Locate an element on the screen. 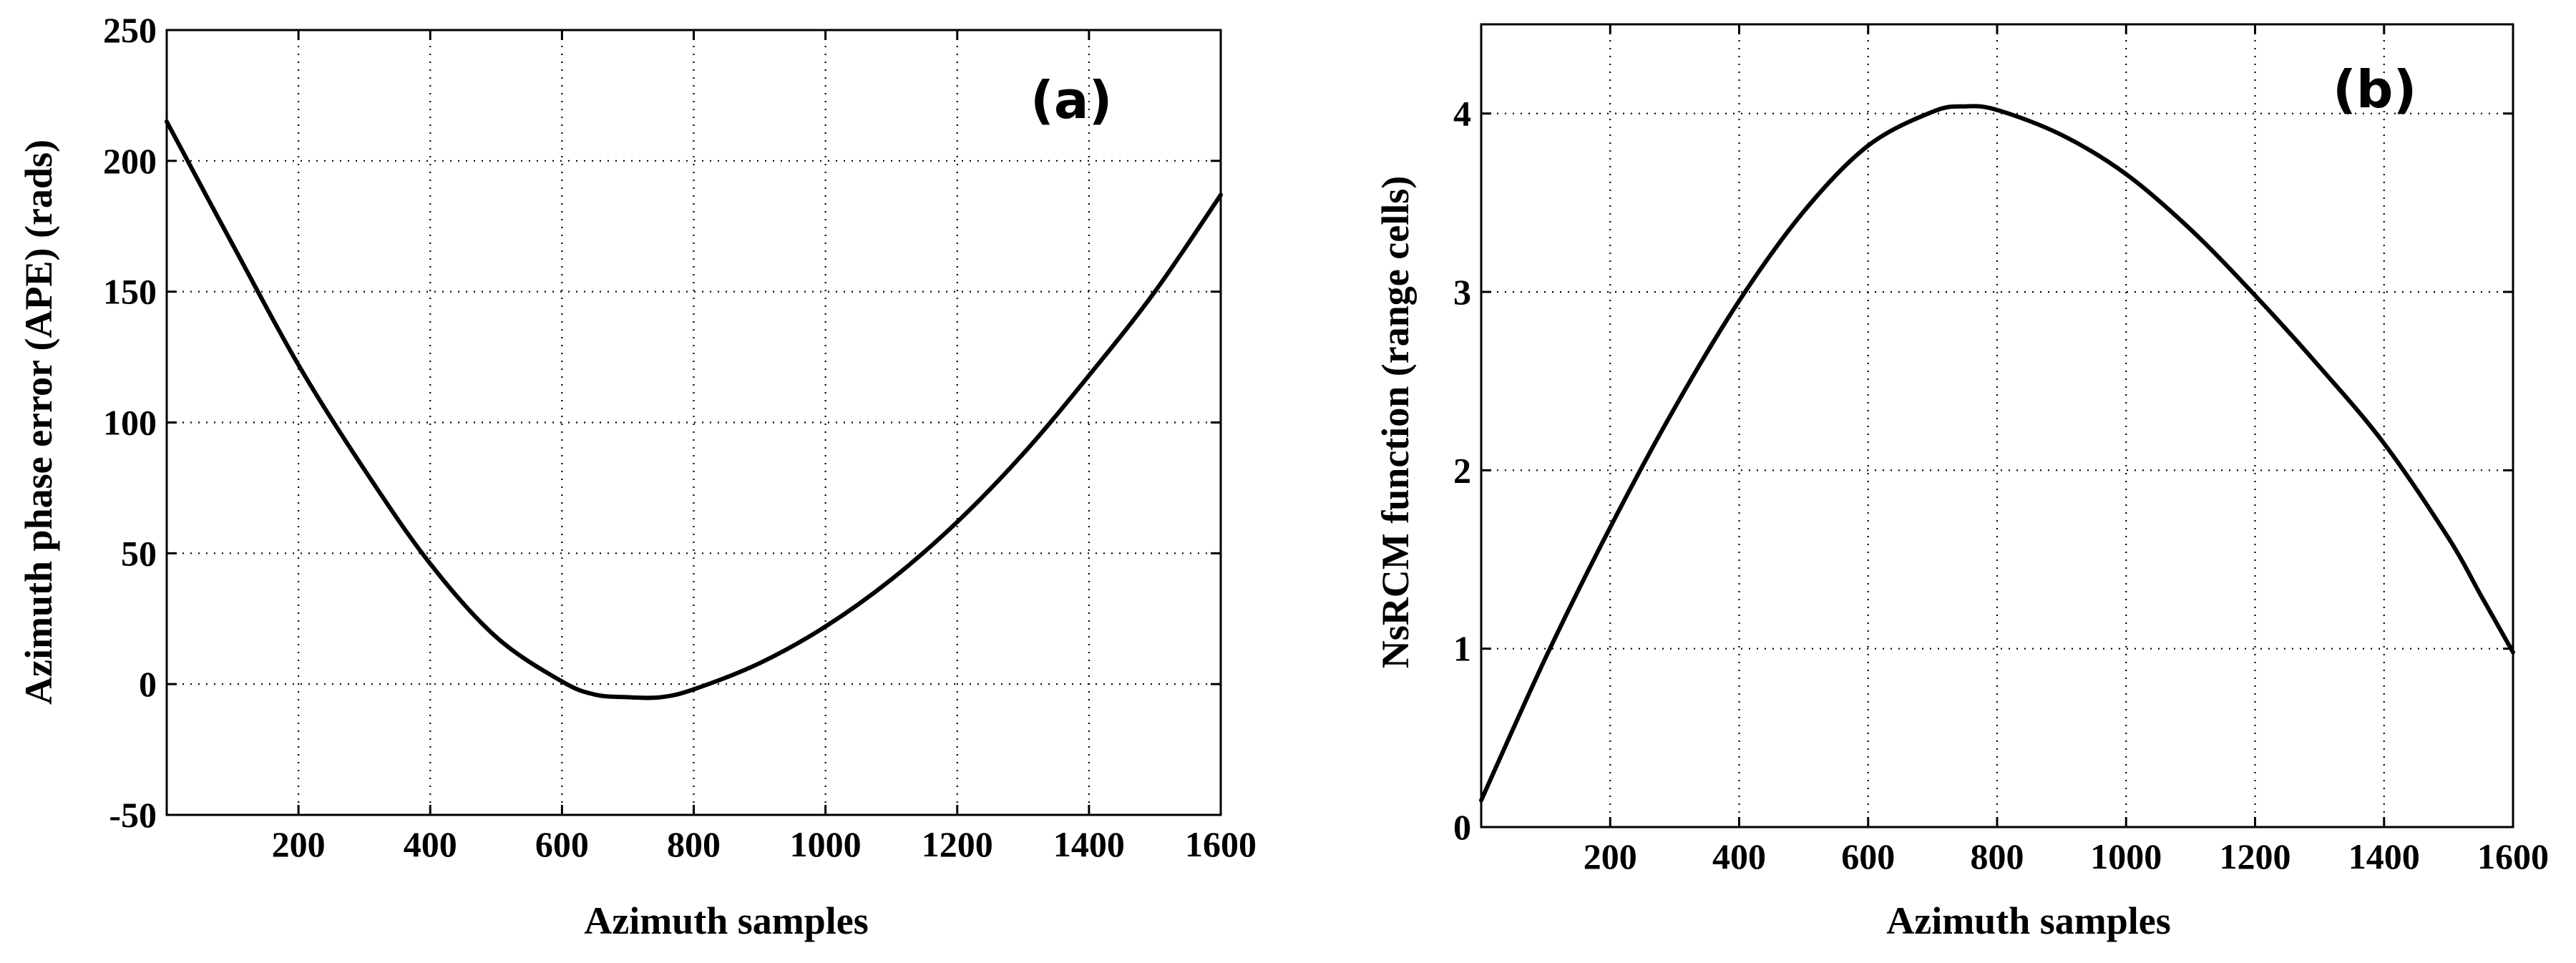 This screenshot has width=2576, height=963. x-axis-title-b: Azimuth samples is located at coordinates (2028, 920).